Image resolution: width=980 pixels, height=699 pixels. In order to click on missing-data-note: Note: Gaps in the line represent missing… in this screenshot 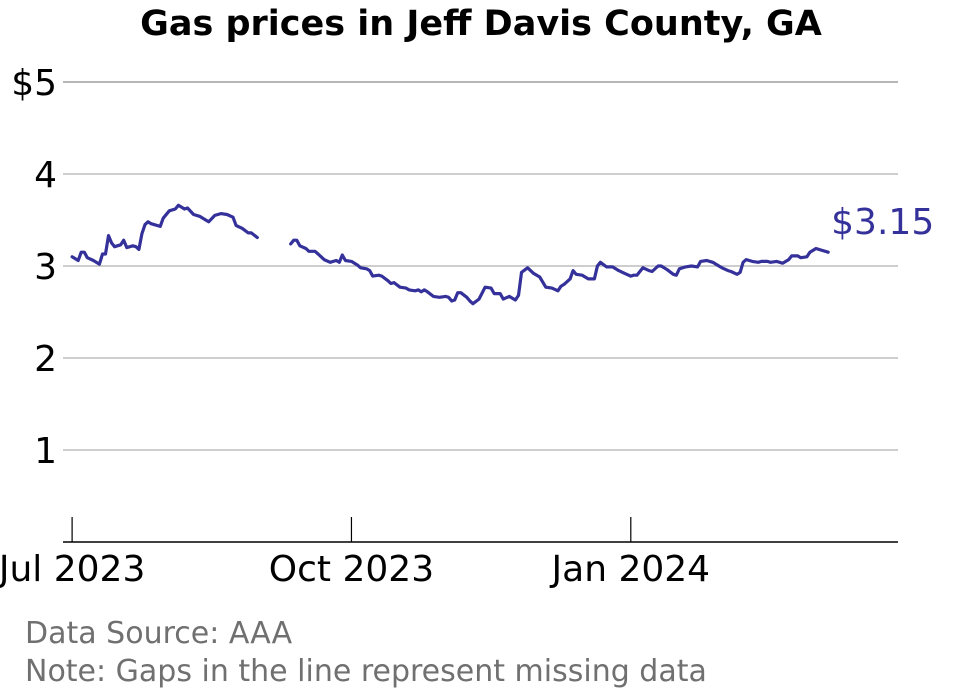, I will do `click(366, 671)`.